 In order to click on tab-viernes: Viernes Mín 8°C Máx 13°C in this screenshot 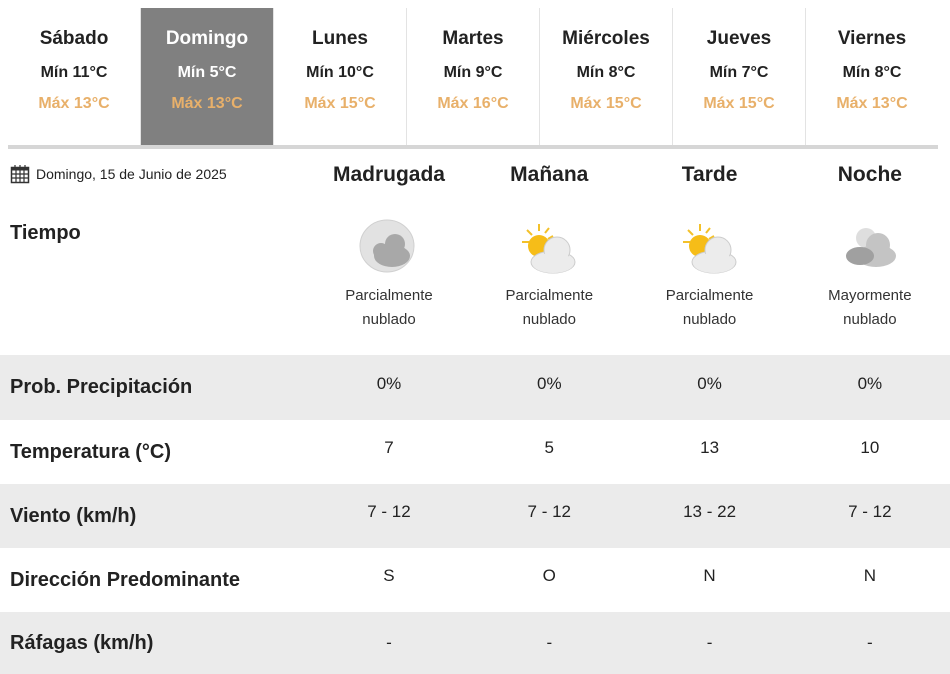, I will do `click(872, 76)`.